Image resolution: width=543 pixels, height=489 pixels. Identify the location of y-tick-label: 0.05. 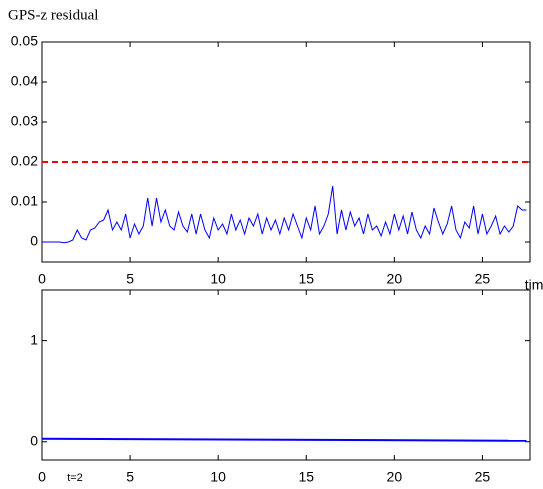
(24, 41).